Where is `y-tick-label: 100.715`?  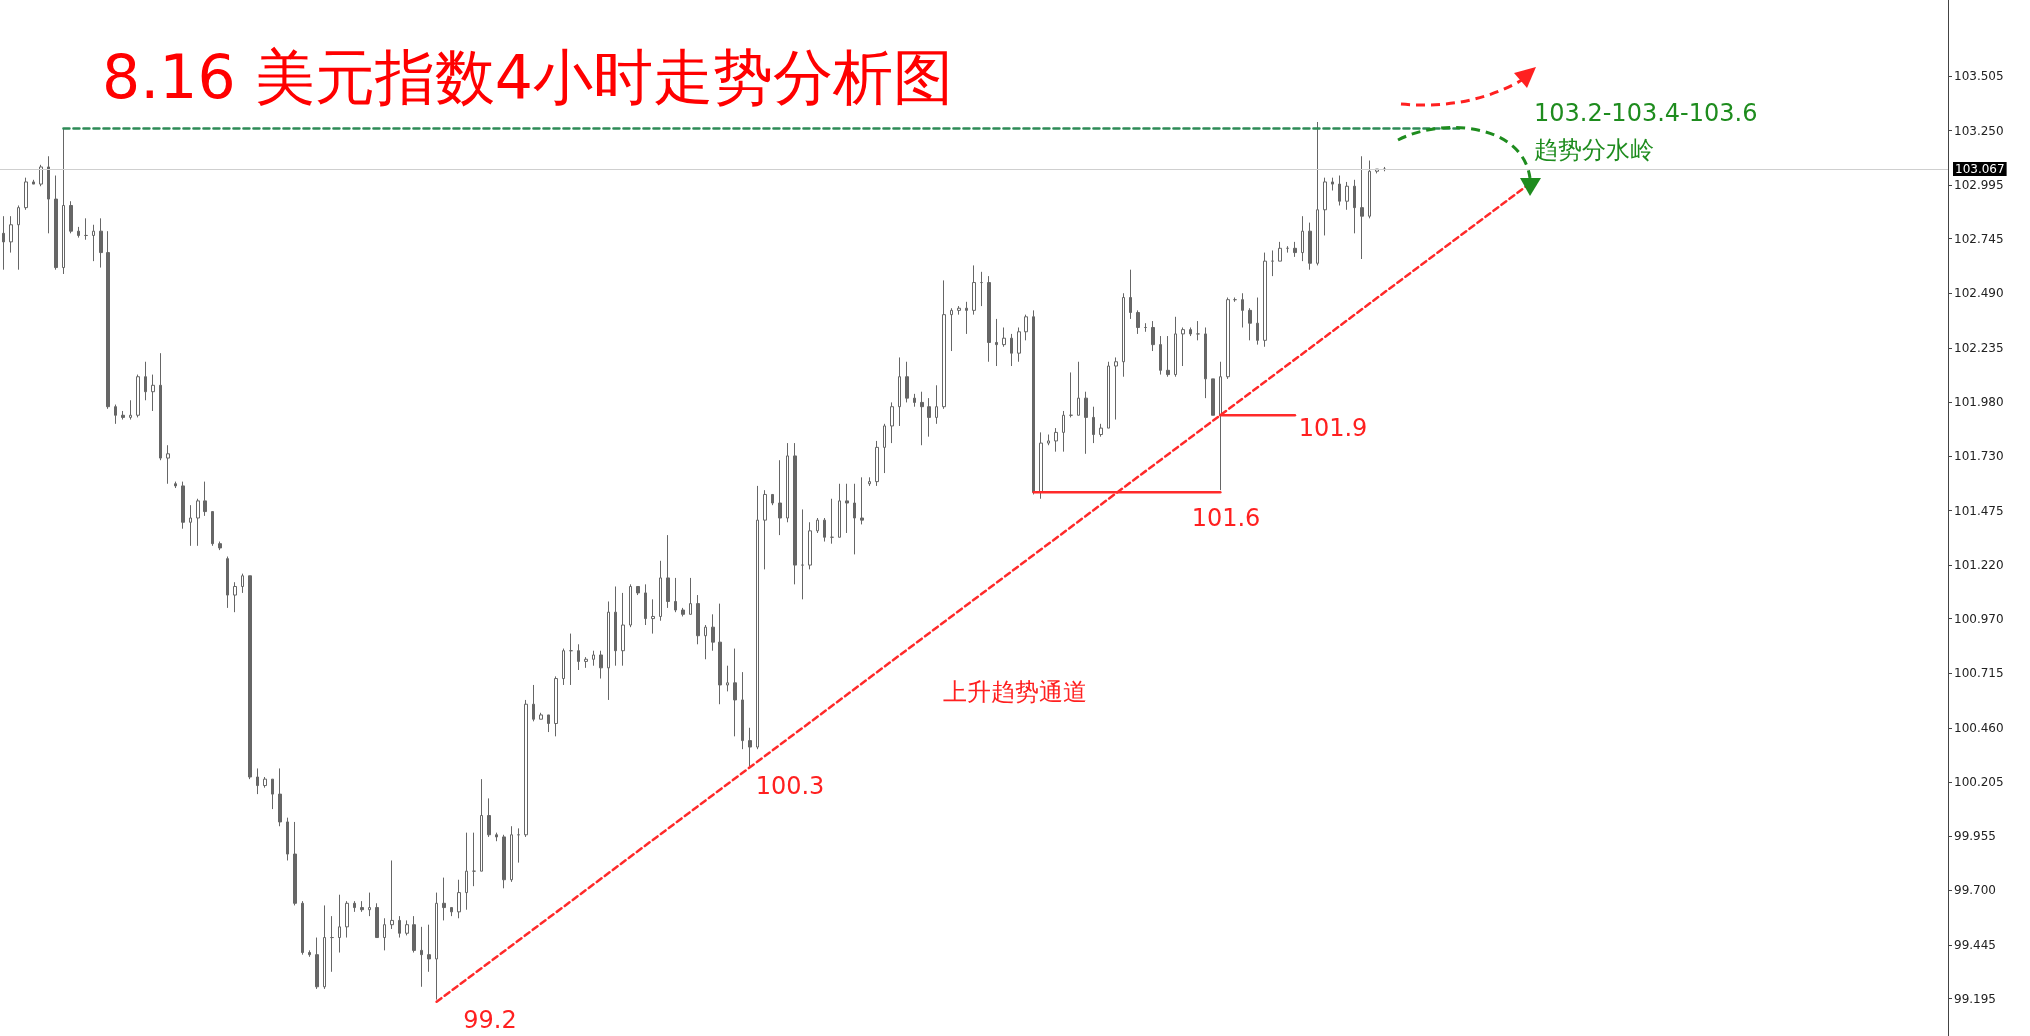 y-tick-label: 100.715 is located at coordinates (1979, 673).